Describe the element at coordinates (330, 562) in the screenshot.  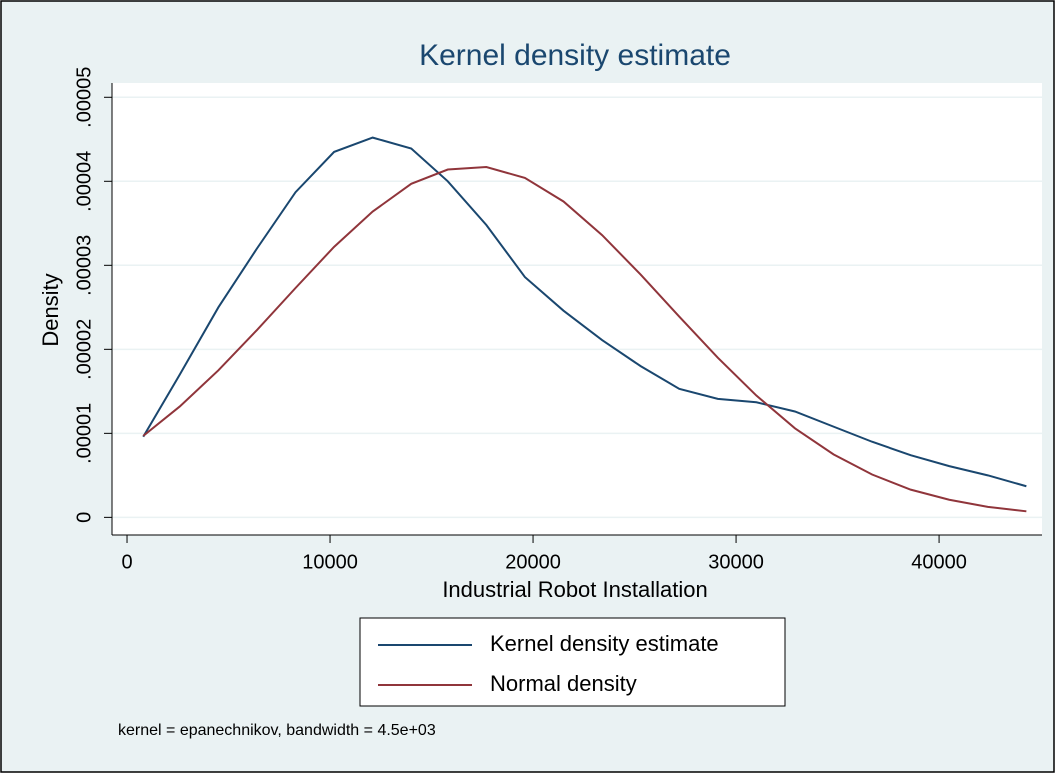
I see `x-tick-label: 10000` at that location.